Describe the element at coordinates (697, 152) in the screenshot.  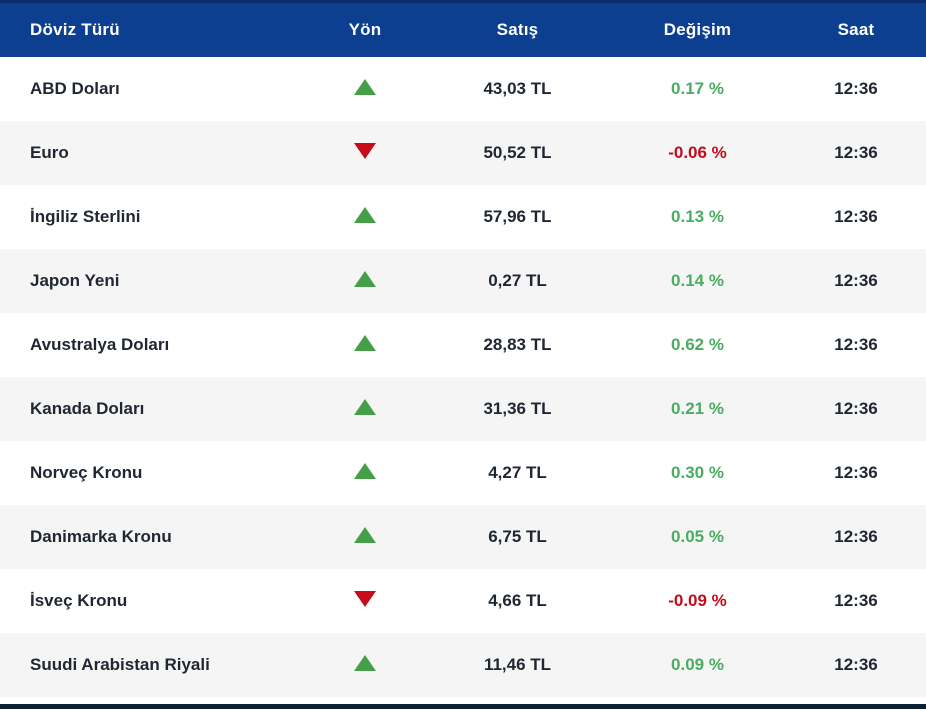
I see `change-percent: -0.06 %` at that location.